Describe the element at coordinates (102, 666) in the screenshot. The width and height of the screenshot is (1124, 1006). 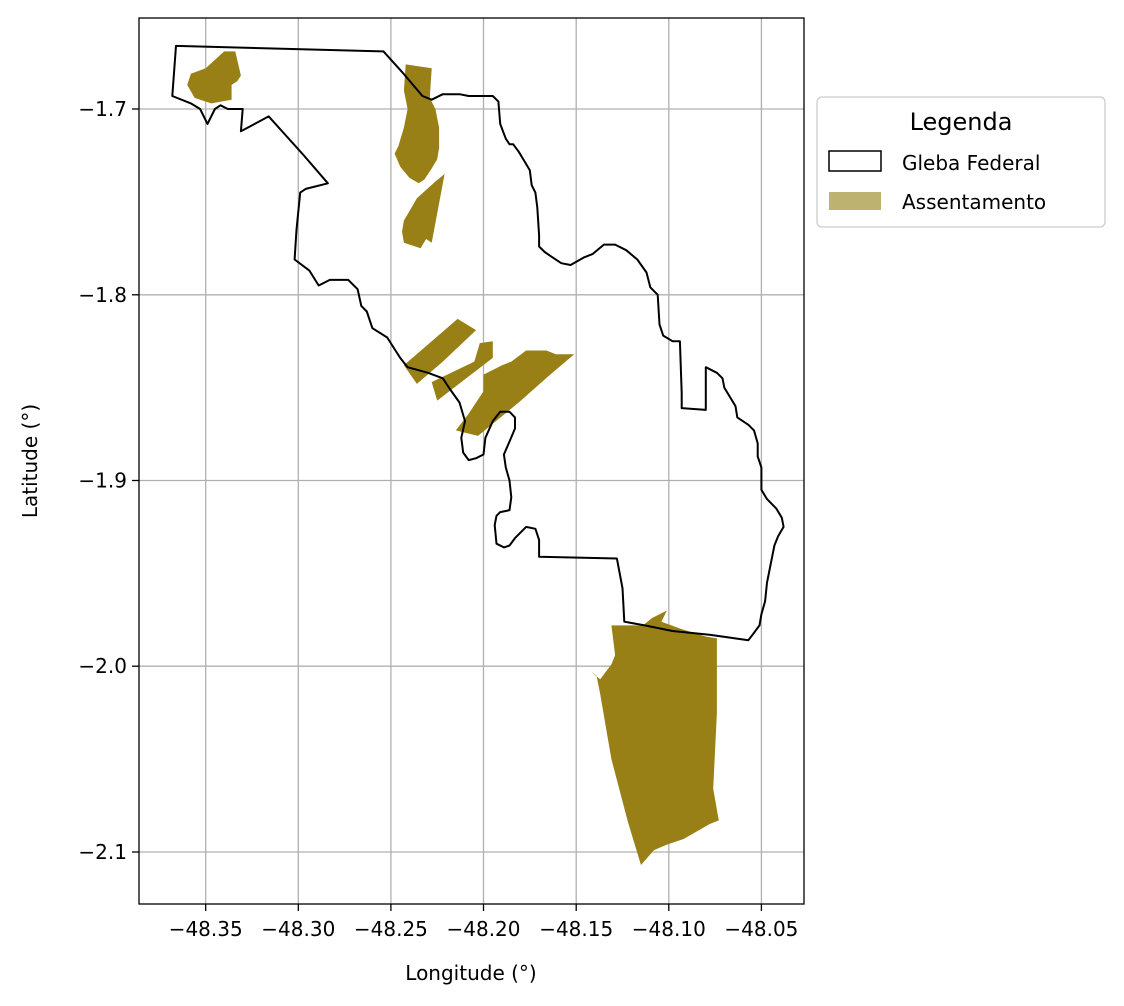
I see `y-tick-label: −2.0` at that location.